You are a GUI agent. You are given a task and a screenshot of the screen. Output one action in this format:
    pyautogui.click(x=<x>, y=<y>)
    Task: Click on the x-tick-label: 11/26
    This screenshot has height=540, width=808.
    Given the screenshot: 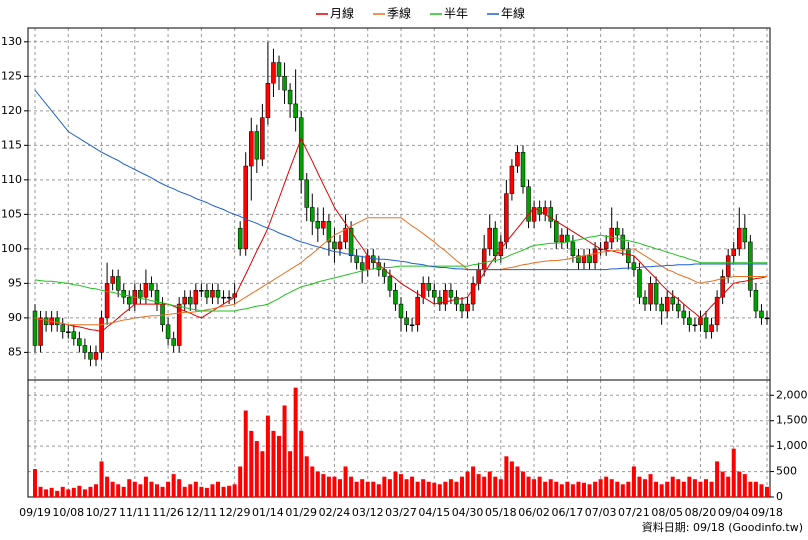 What is the action you would take?
    pyautogui.click(x=168, y=512)
    